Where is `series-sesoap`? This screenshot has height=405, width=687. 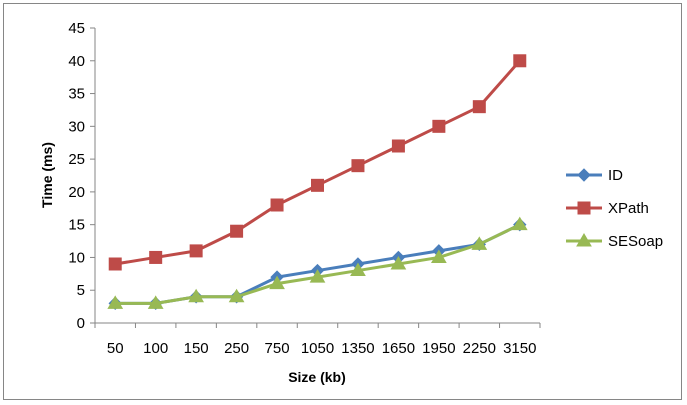
series-sesoap is located at coordinates (317, 262).